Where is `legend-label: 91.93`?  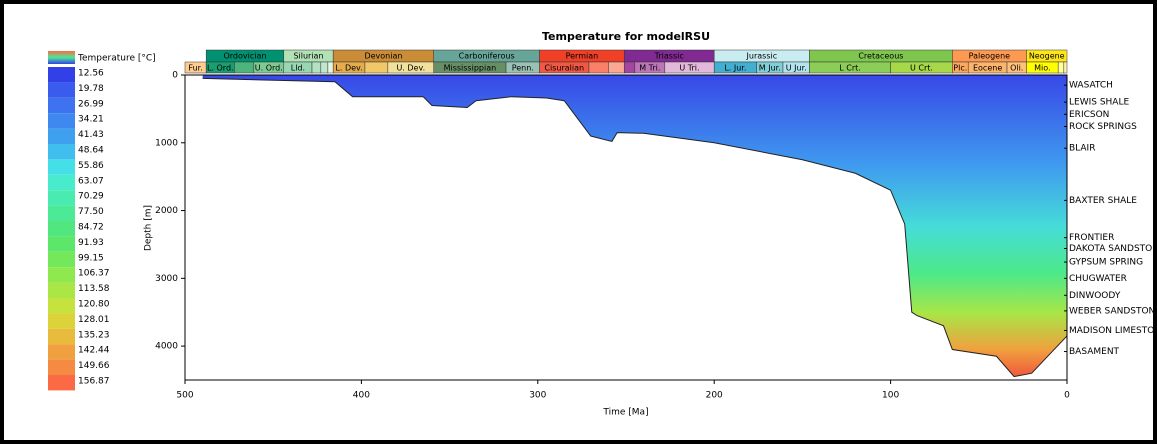 legend-label: 91.93 is located at coordinates (91, 243).